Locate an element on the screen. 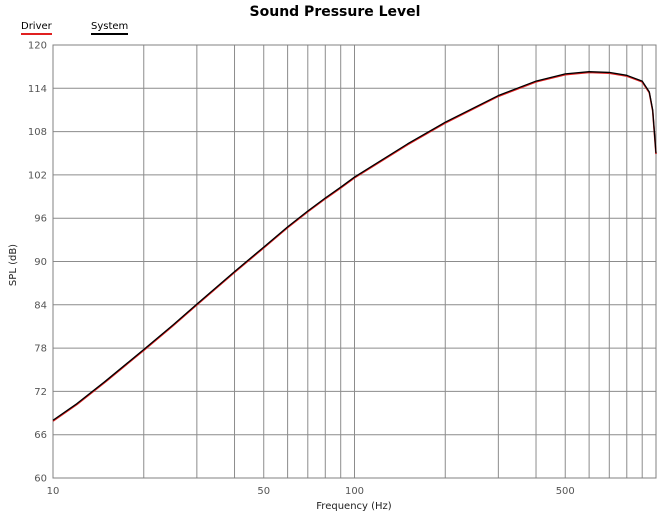 This screenshot has width=670, height=529. legend-label-driver: Driver is located at coordinates (36, 26).